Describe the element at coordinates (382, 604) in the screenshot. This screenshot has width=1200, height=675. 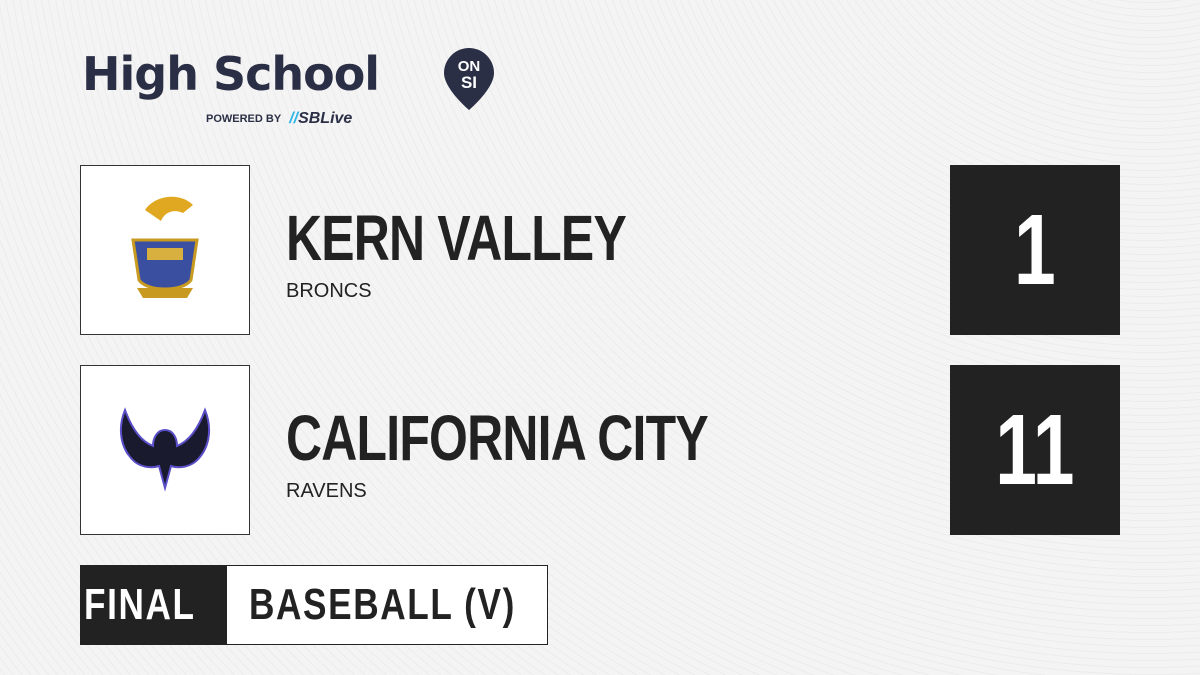
I see `sport-label: BASEBALL (V)` at that location.